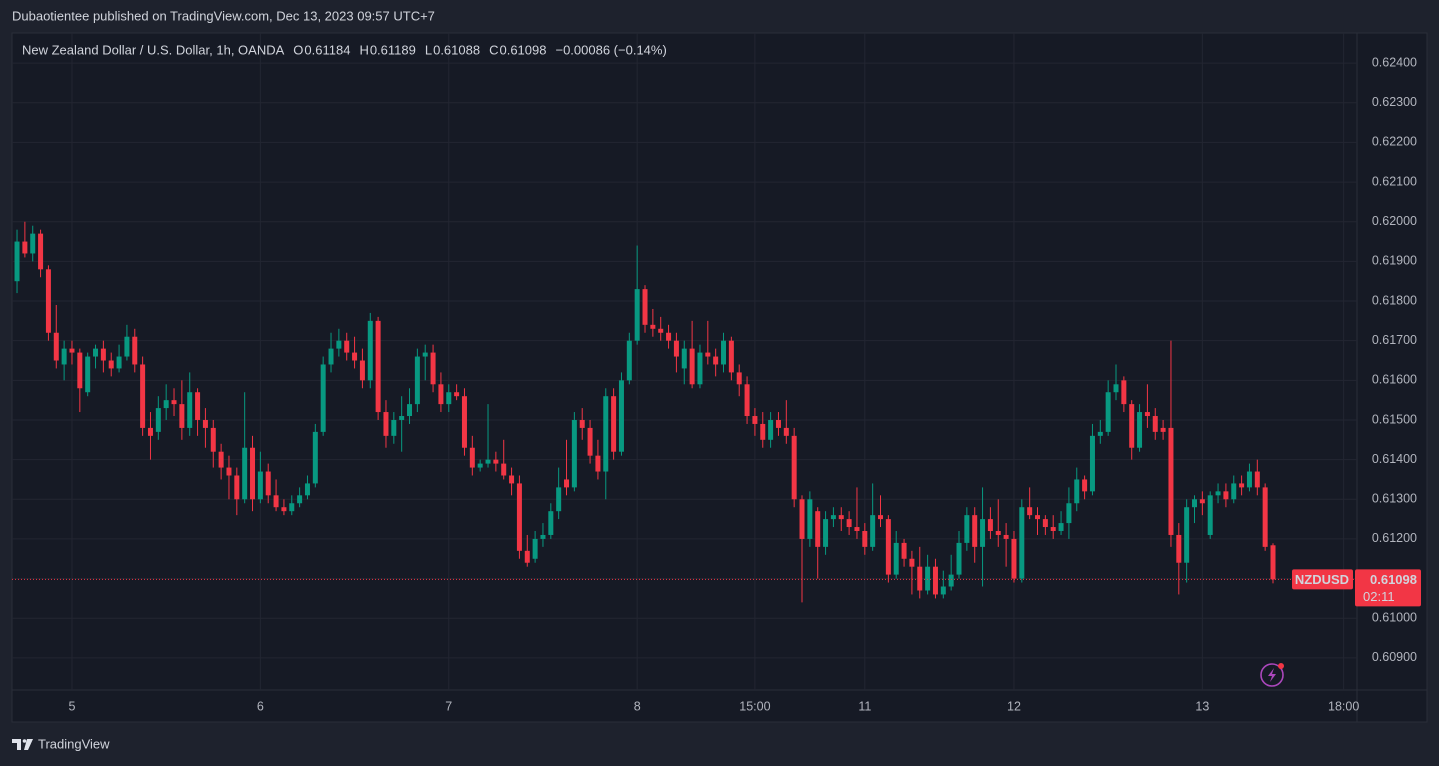 The width and height of the screenshot is (1439, 766). Describe the element at coordinates (1394, 657) in the screenshot. I see `y-tick-label: 0.60900` at that location.